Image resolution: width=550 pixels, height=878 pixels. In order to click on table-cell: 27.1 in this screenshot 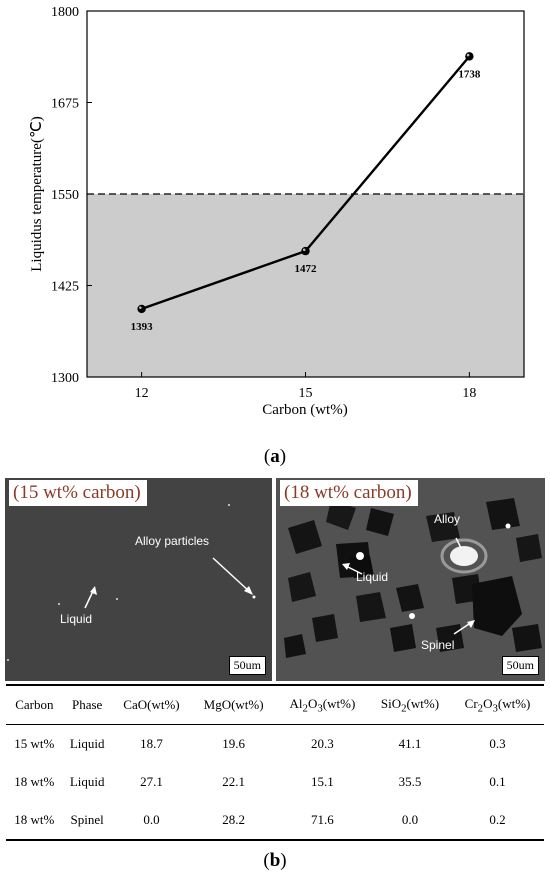, I will do `click(151, 781)`.